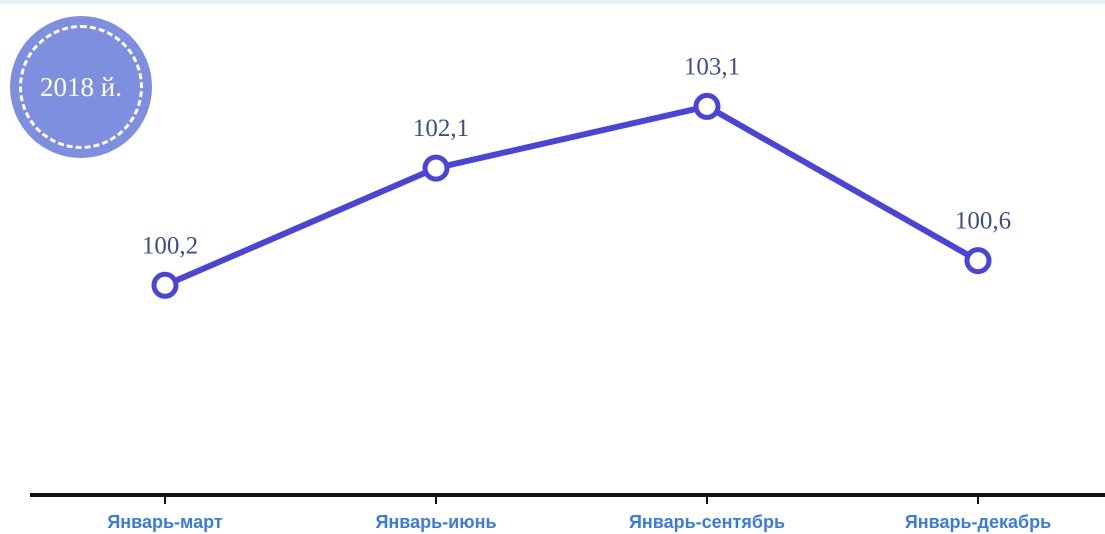 The width and height of the screenshot is (1105, 534). What do you see at coordinates (441, 128) in the screenshot?
I see `data-label: 102,1` at bounding box center [441, 128].